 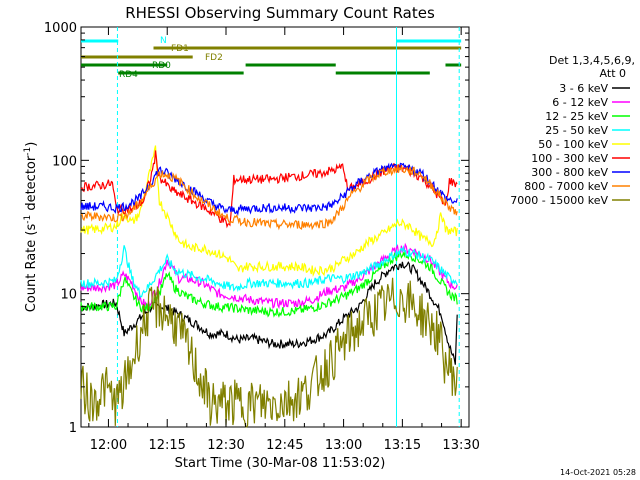 I want to click on chart-title: RHESSI Observing Summary Count Rates, so click(x=280, y=13).